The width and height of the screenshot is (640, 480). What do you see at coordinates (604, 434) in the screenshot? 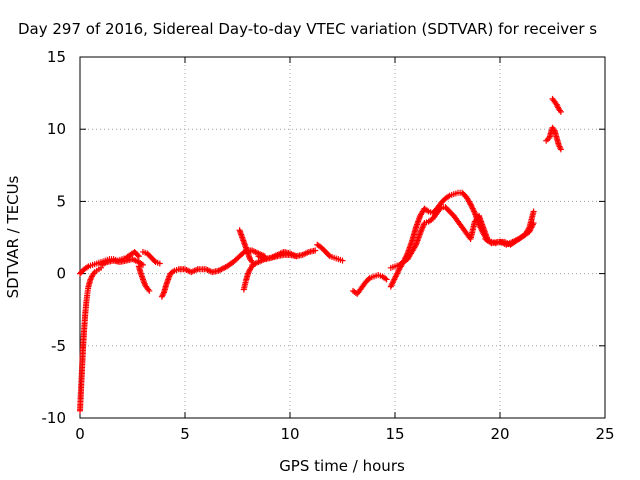
I see `x-tick-label: 25` at bounding box center [604, 434].